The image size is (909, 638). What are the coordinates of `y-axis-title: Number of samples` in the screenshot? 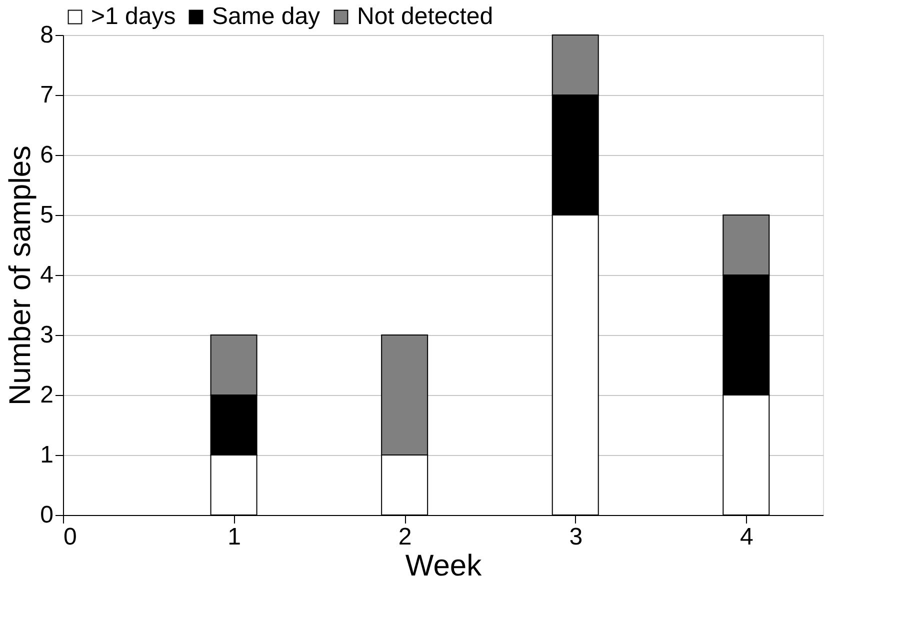 It's located at (21, 275).